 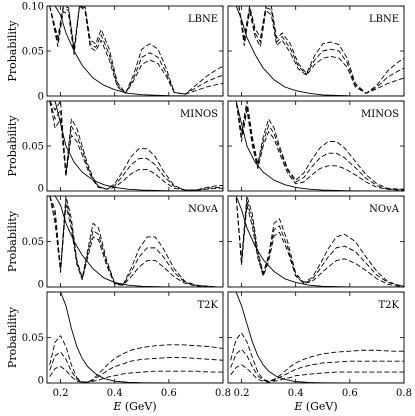 I want to click on panel-minos-2: MINOS, so click(x=316, y=146).